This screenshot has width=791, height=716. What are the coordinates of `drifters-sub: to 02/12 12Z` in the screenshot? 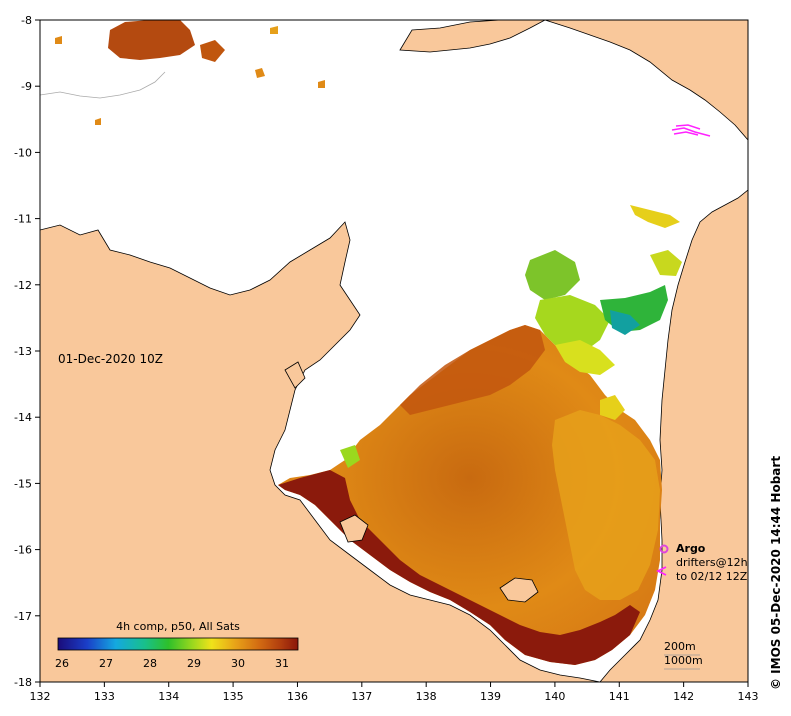 It's located at (712, 576).